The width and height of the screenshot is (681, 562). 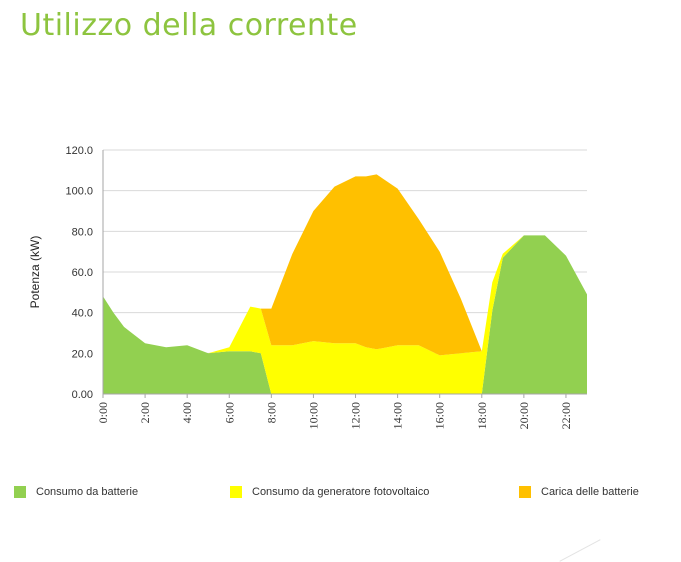 What do you see at coordinates (79, 192) in the screenshot?
I see `y-tick-label: 100.0` at bounding box center [79, 192].